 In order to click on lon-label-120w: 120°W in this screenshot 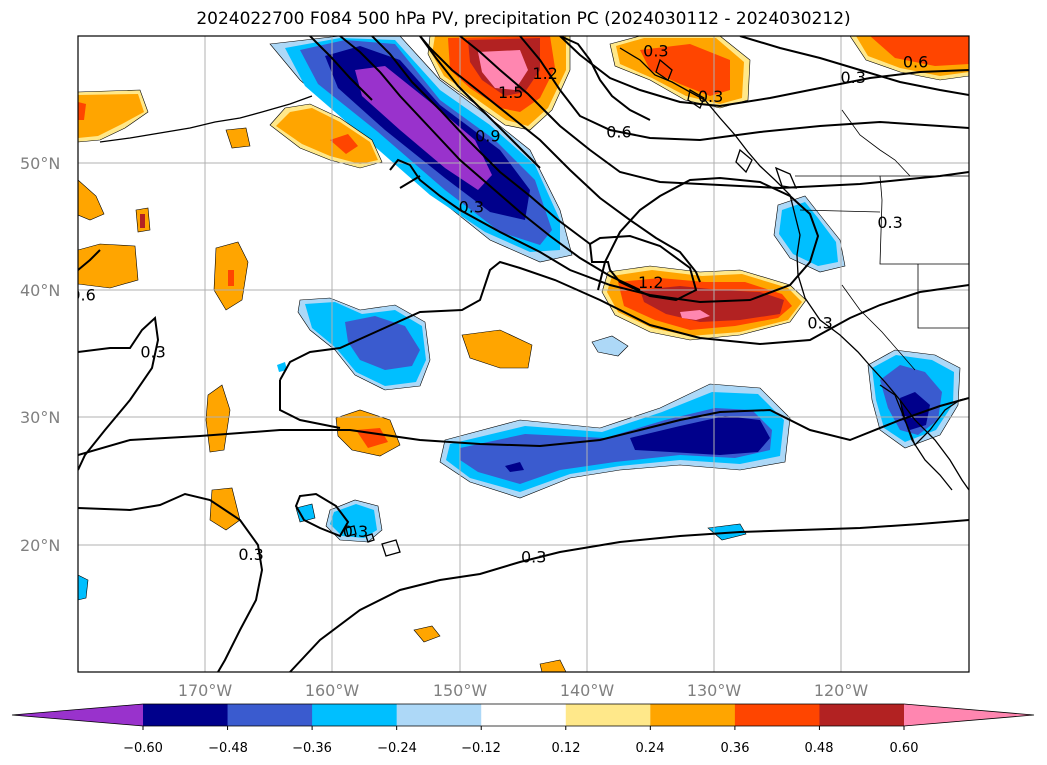, I will do `click(841, 690)`.